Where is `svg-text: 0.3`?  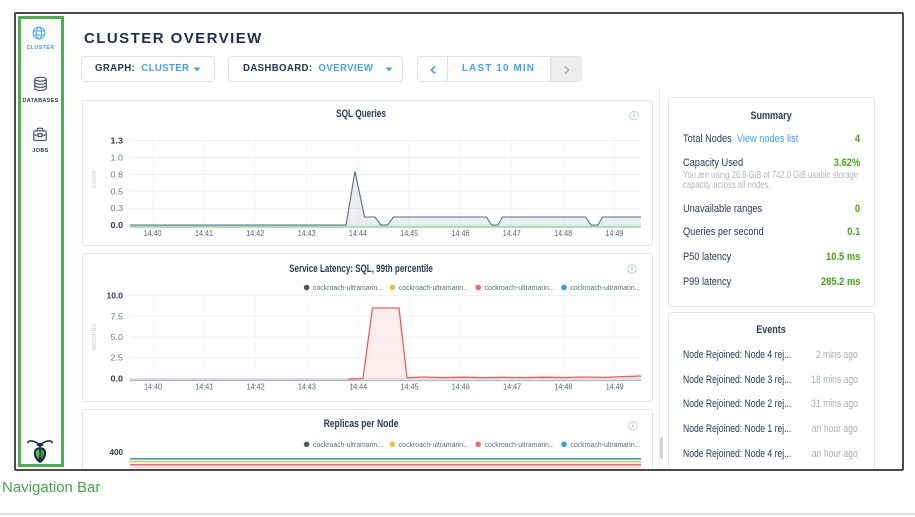 svg-text: 0.3 is located at coordinates (117, 208).